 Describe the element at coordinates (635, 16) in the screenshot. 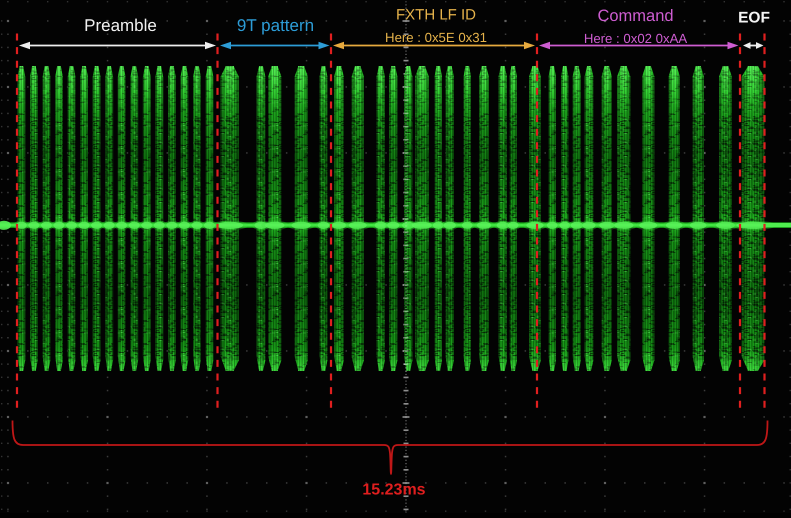

I see `svg-text: Command` at that location.